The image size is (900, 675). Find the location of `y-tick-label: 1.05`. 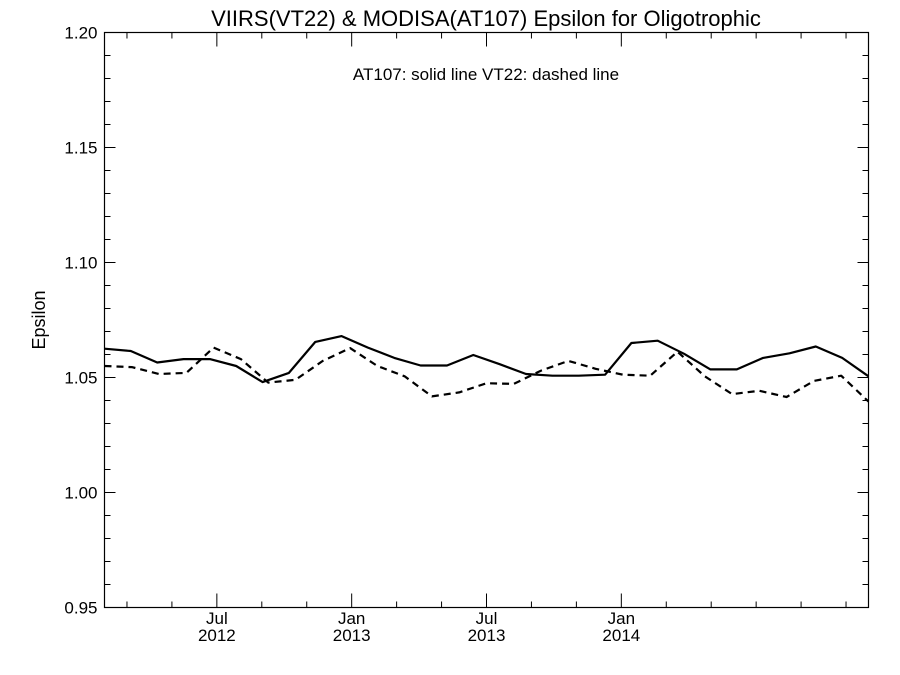

y-tick-label: 1.05 is located at coordinates (80, 378).